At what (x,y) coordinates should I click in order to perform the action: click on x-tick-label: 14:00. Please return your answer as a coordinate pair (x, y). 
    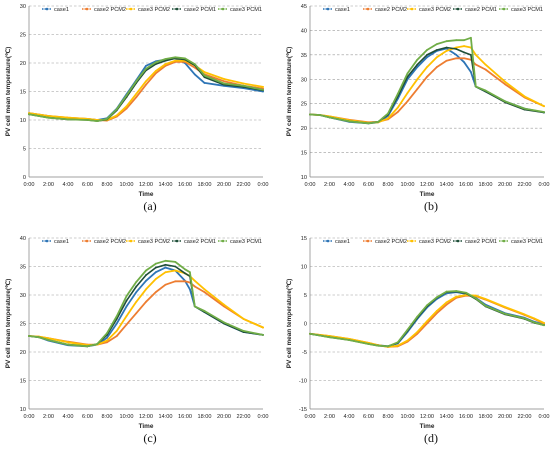
    Looking at the image, I should click on (166, 417).